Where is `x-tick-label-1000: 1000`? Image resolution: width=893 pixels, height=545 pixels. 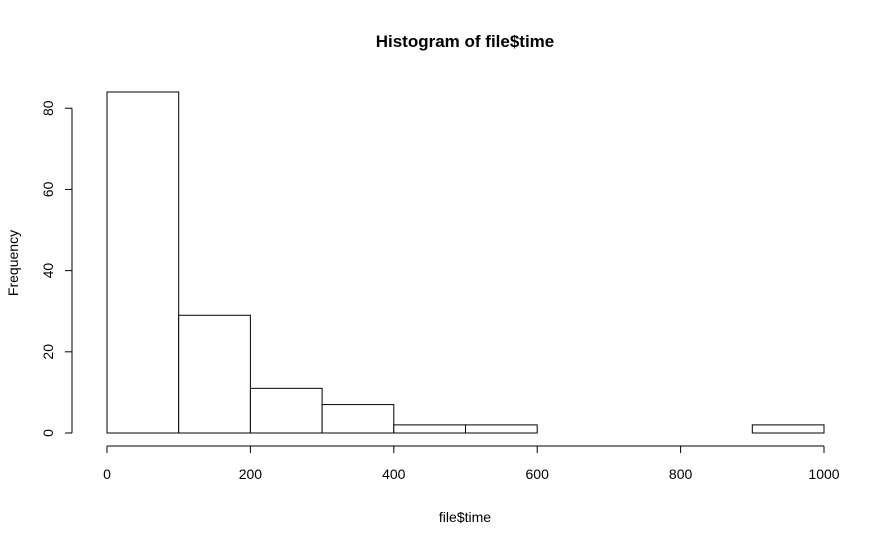 x-tick-label-1000: 1000 is located at coordinates (823, 474).